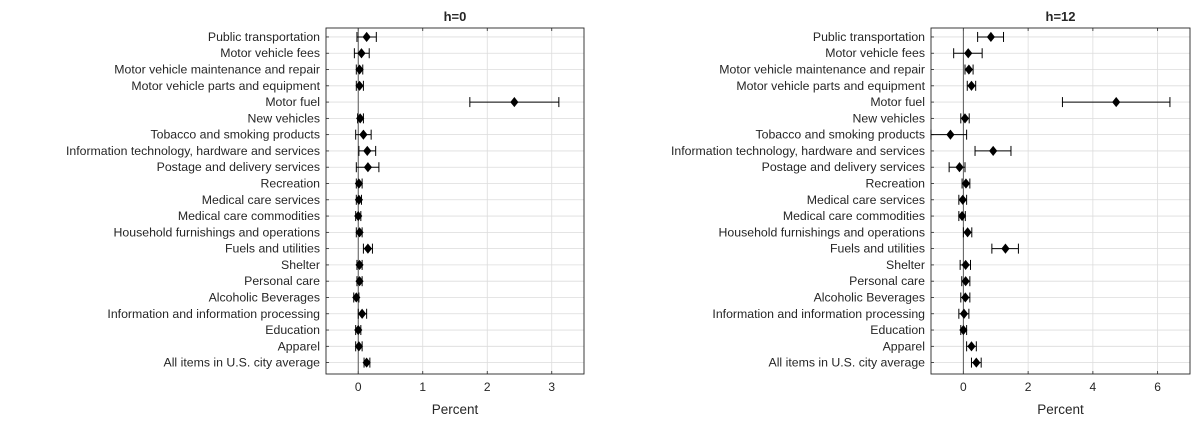 The width and height of the screenshot is (1192, 425). I want to click on x-tick-label: 6, so click(1157, 387).